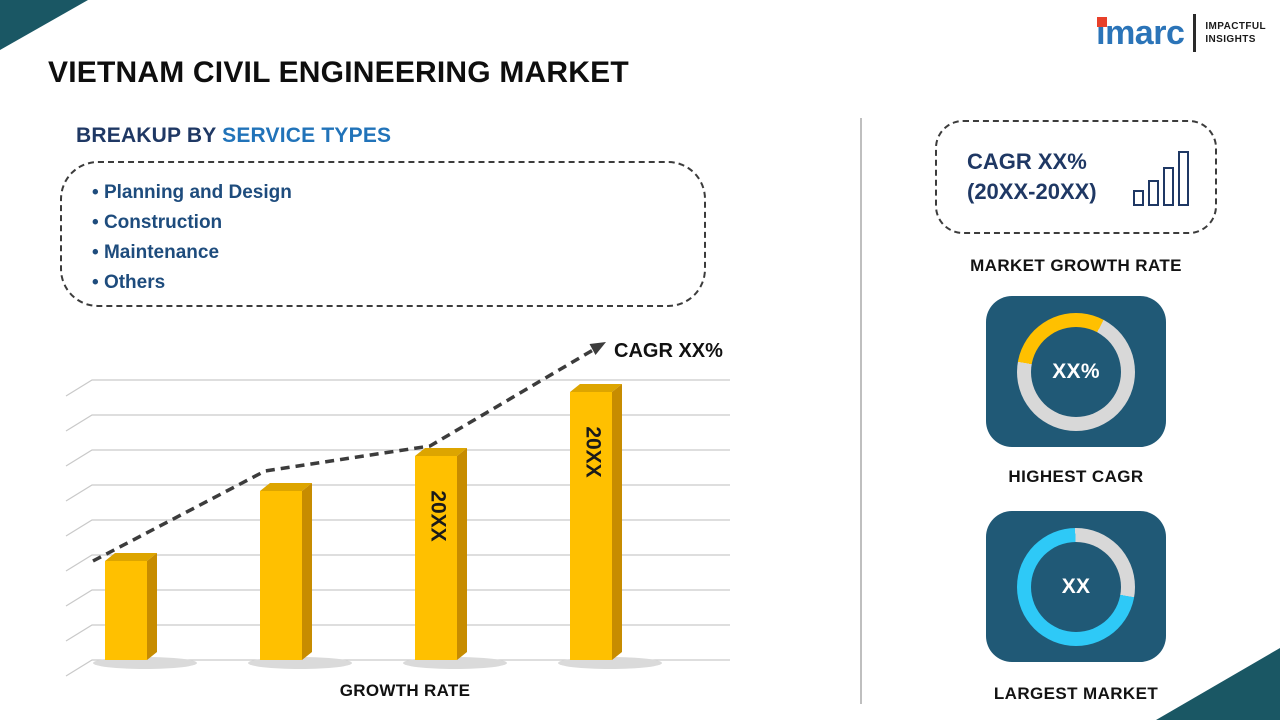 This screenshot has width=1280, height=720. I want to click on largest-market-label: LARGEST MARKET, so click(1076, 693).